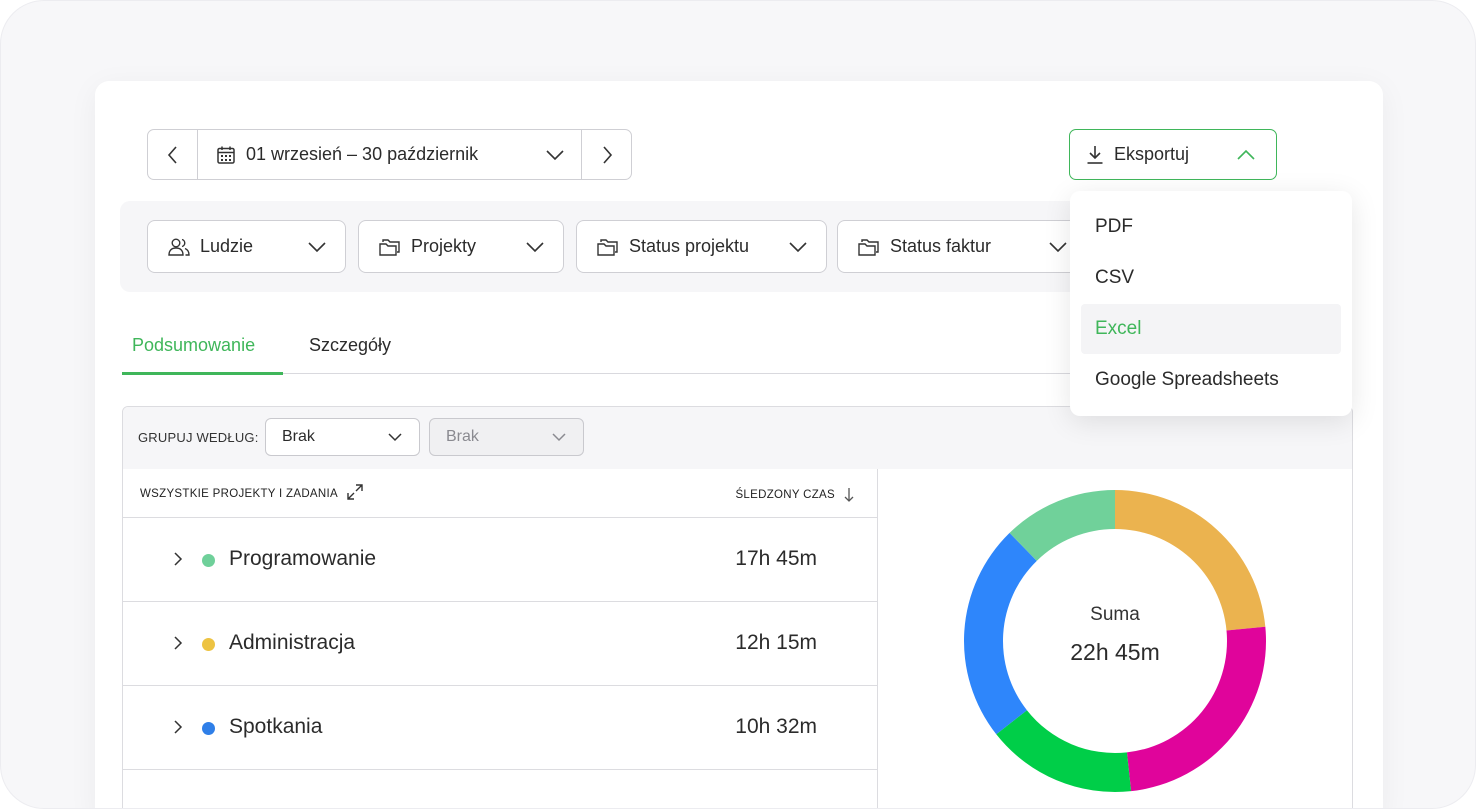 Image resolution: width=1476 pixels, height=809 pixels. What do you see at coordinates (292, 642) in the screenshot?
I see `project-name: Administracja` at bounding box center [292, 642].